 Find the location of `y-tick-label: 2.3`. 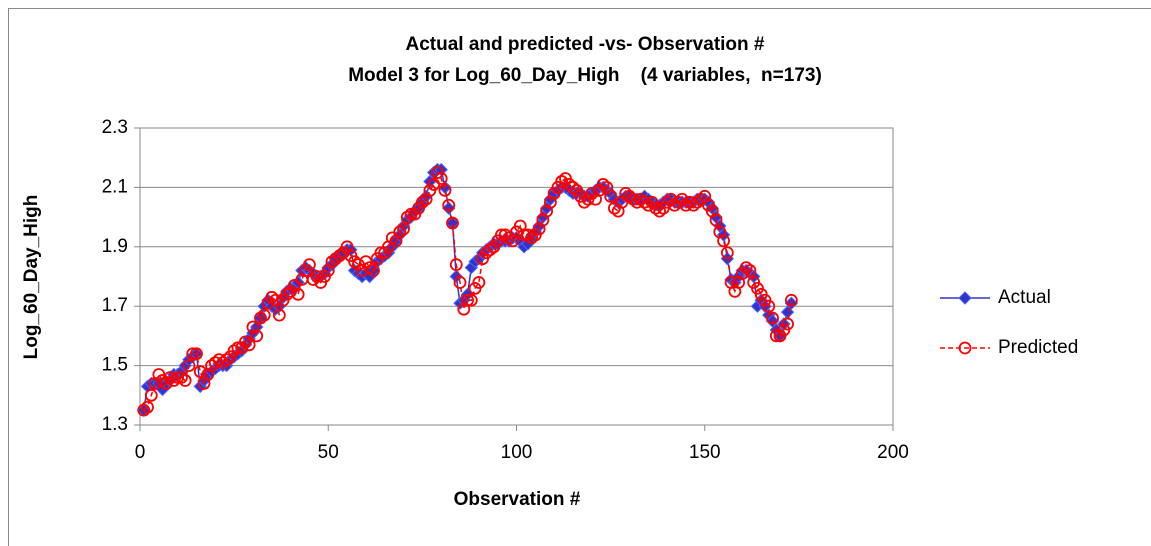

y-tick-label: 2.3 is located at coordinates (115, 127).